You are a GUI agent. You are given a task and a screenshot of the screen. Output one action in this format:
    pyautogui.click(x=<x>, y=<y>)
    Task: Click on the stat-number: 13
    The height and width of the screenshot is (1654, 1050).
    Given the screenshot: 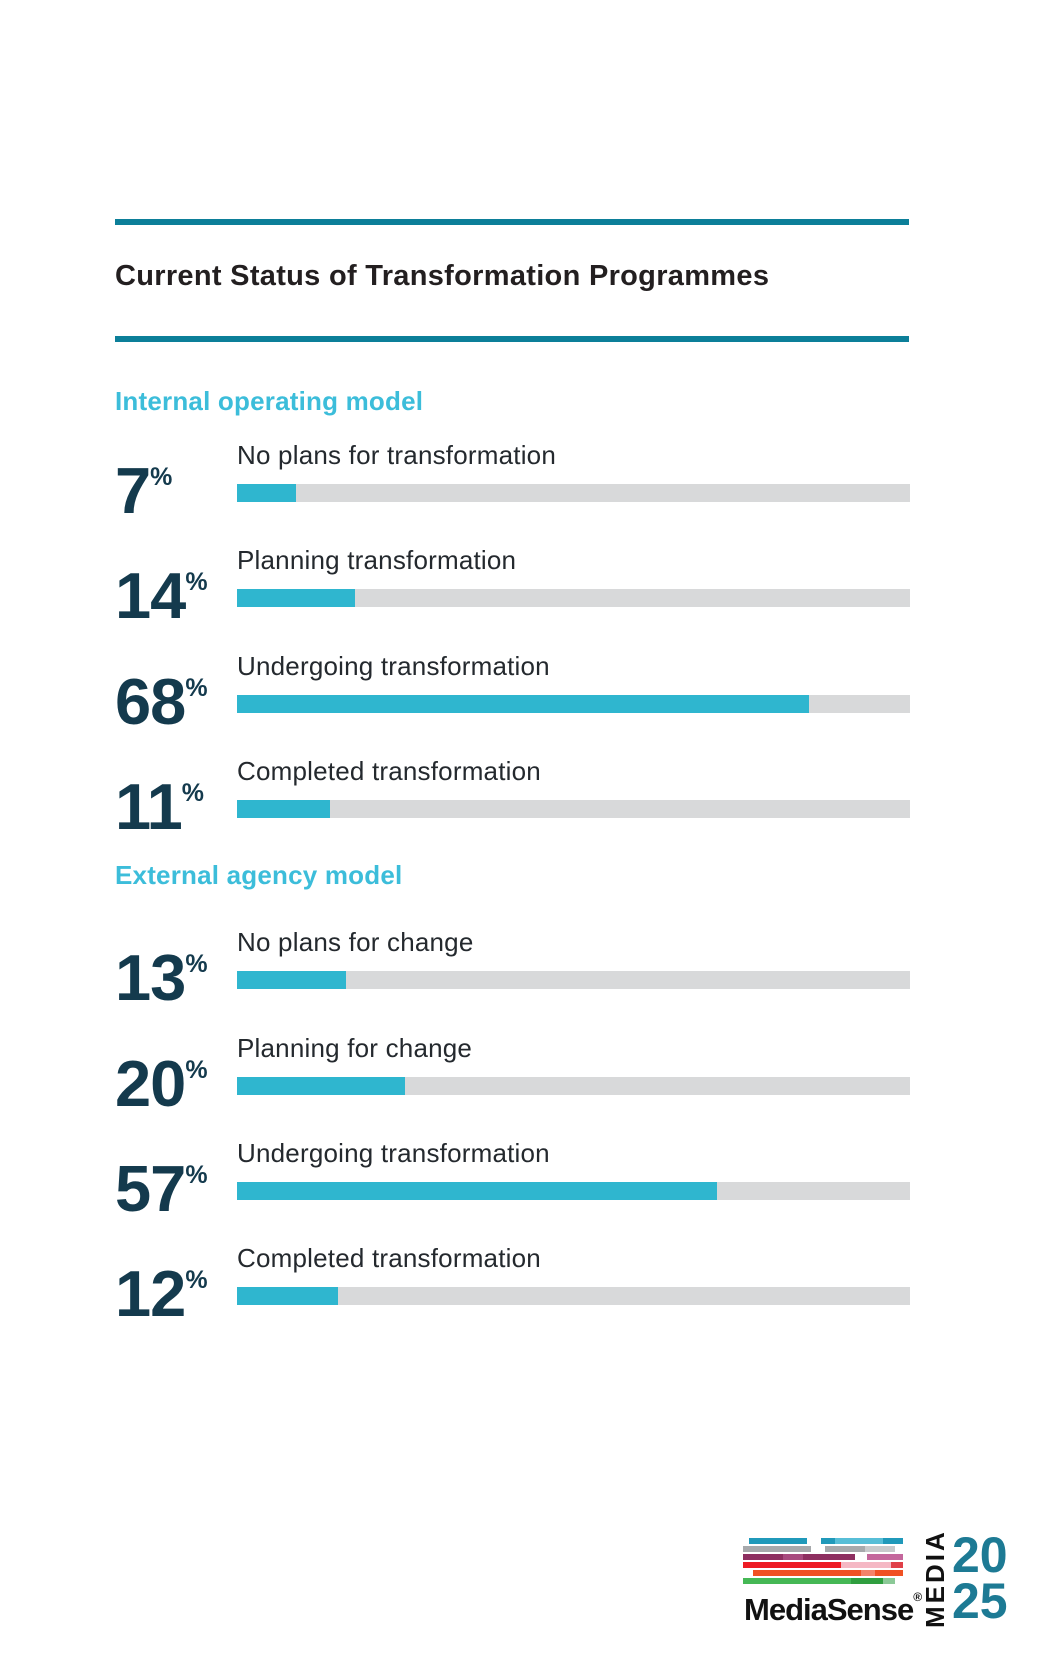 What is the action you would take?
    pyautogui.click(x=150, y=977)
    